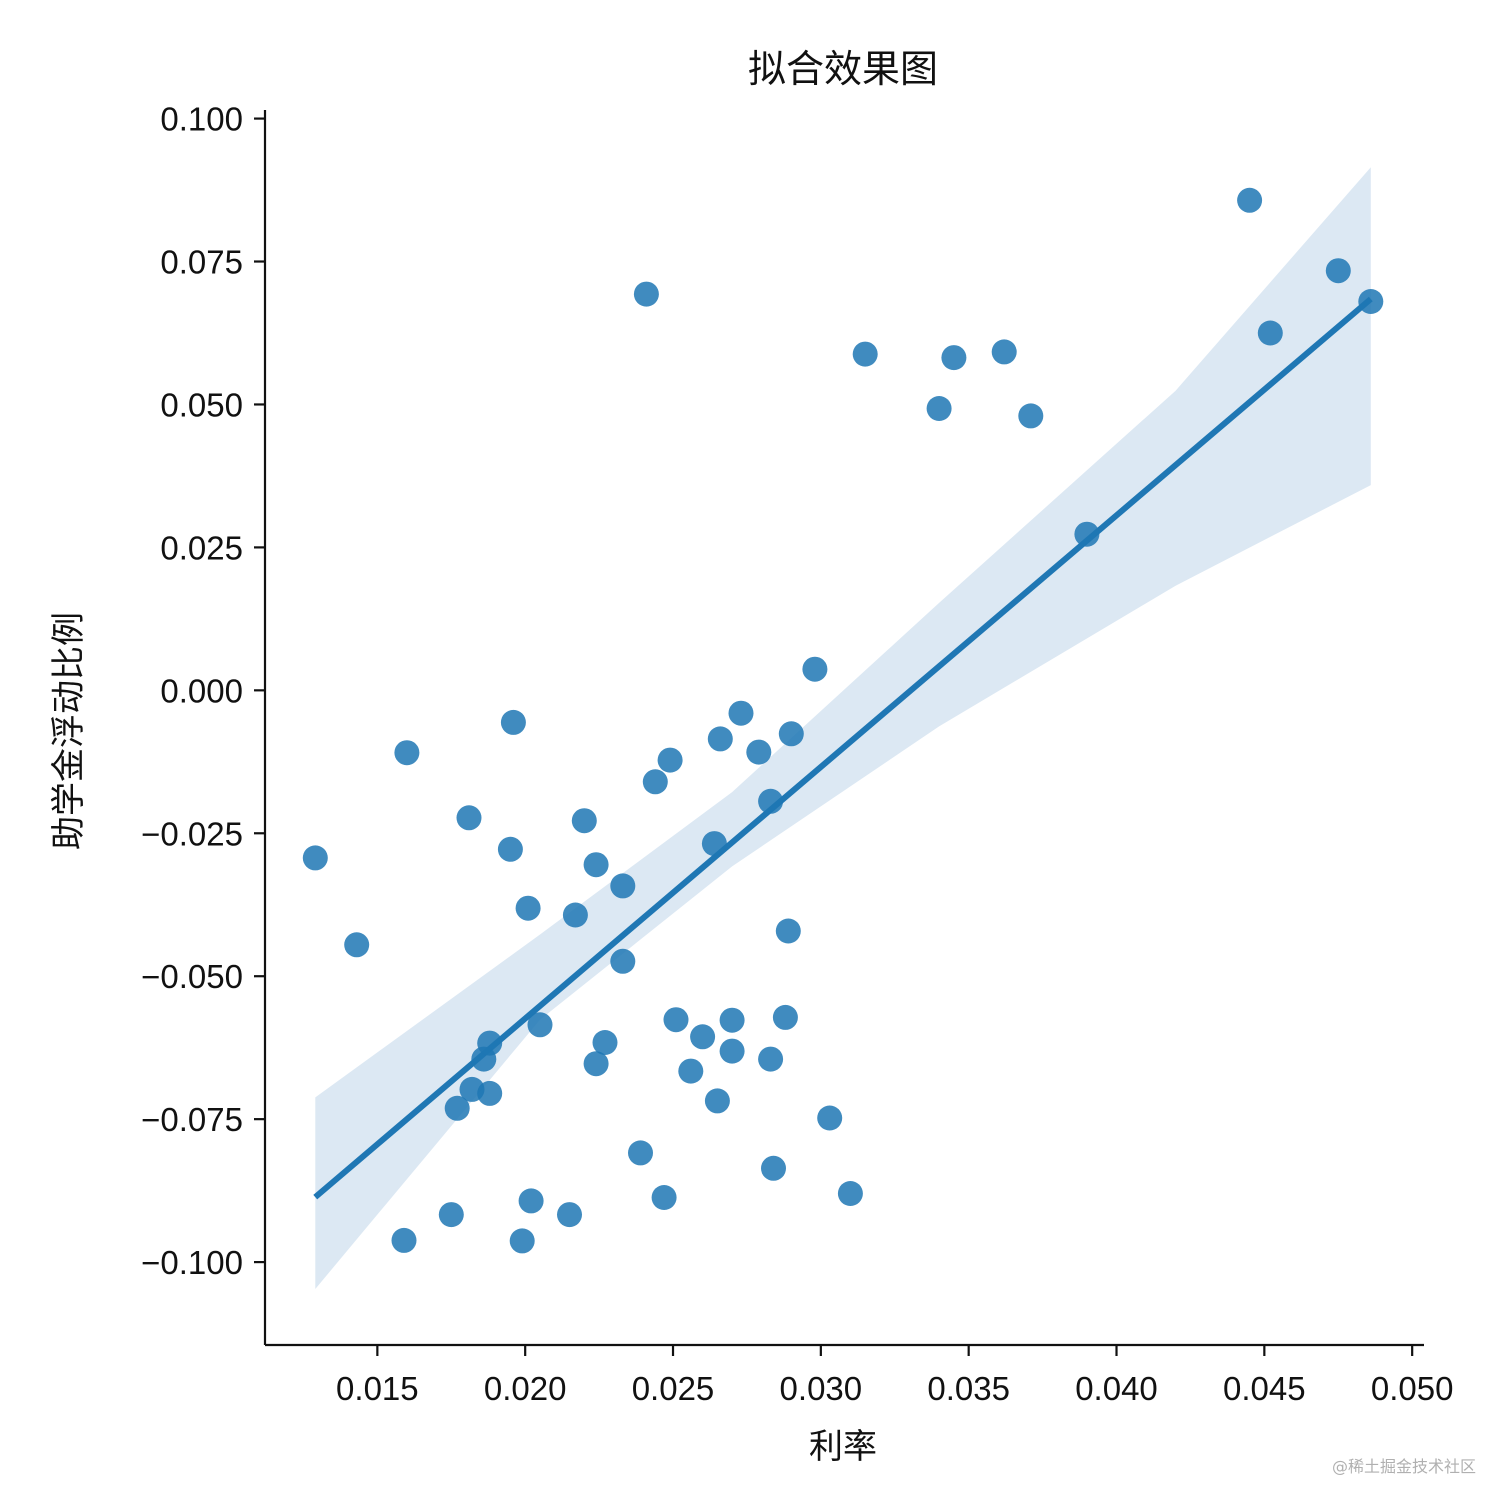 Image resolution: width=1512 pixels, height=1512 pixels. Describe the element at coordinates (192, 1119) in the screenshot. I see `y-tick-label: −0.075` at that location.